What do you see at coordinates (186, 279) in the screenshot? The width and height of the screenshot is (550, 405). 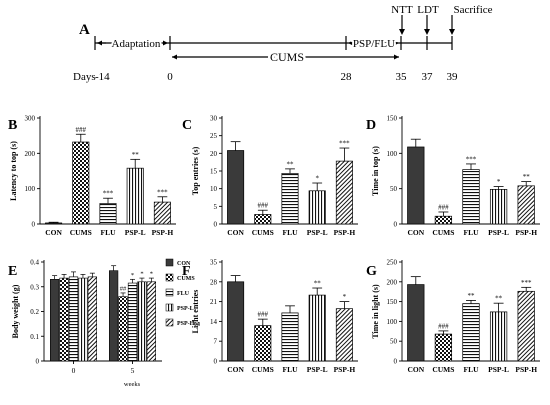 I see `legend-label-cums: CUMS` at bounding box center [186, 279].